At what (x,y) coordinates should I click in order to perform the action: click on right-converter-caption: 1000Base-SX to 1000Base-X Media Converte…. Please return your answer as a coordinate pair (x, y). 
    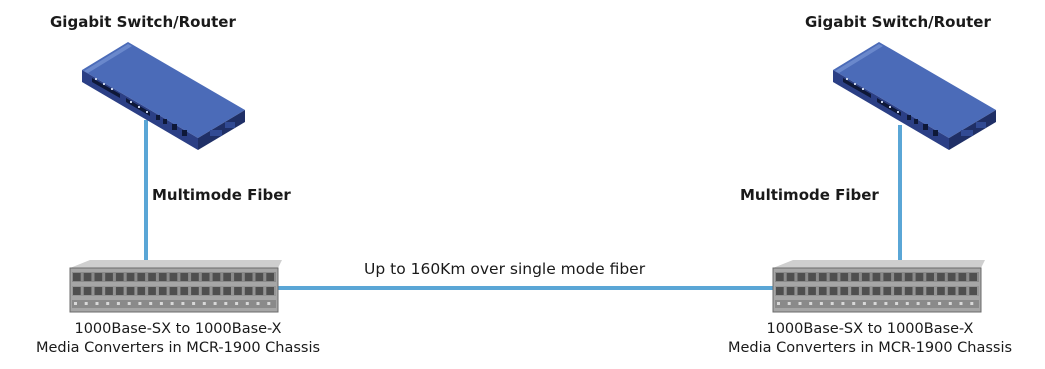
    Looking at the image, I should click on (870, 339).